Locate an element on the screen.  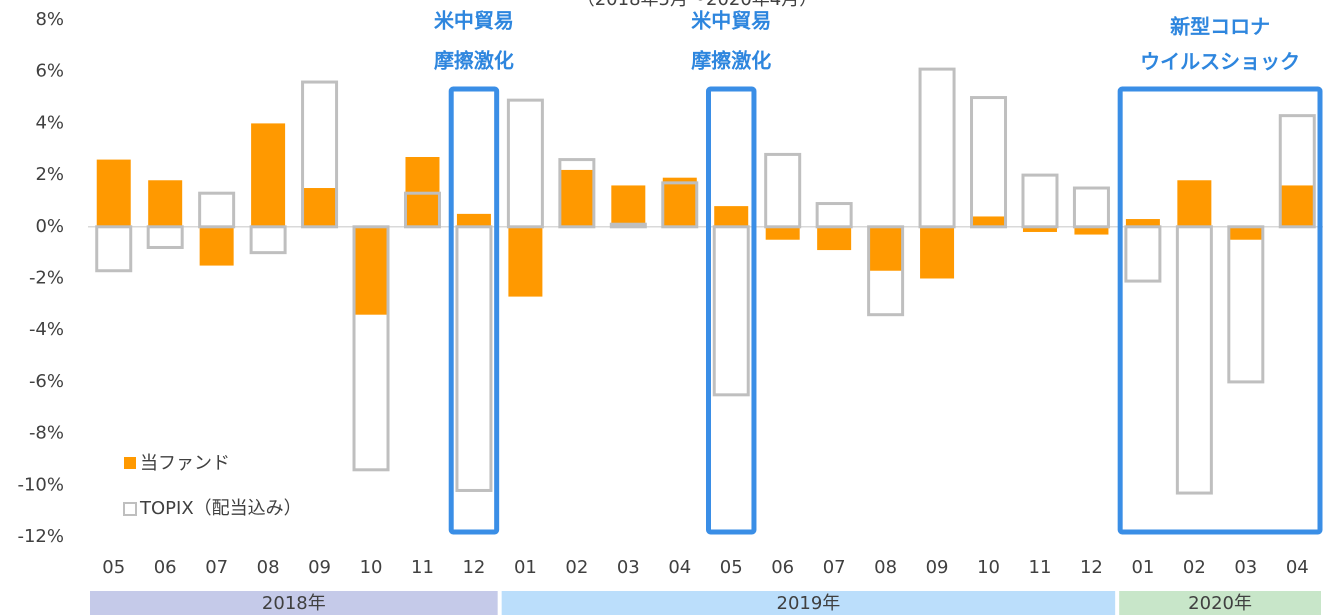
y-tick-label: -10% is located at coordinates (40, 484).